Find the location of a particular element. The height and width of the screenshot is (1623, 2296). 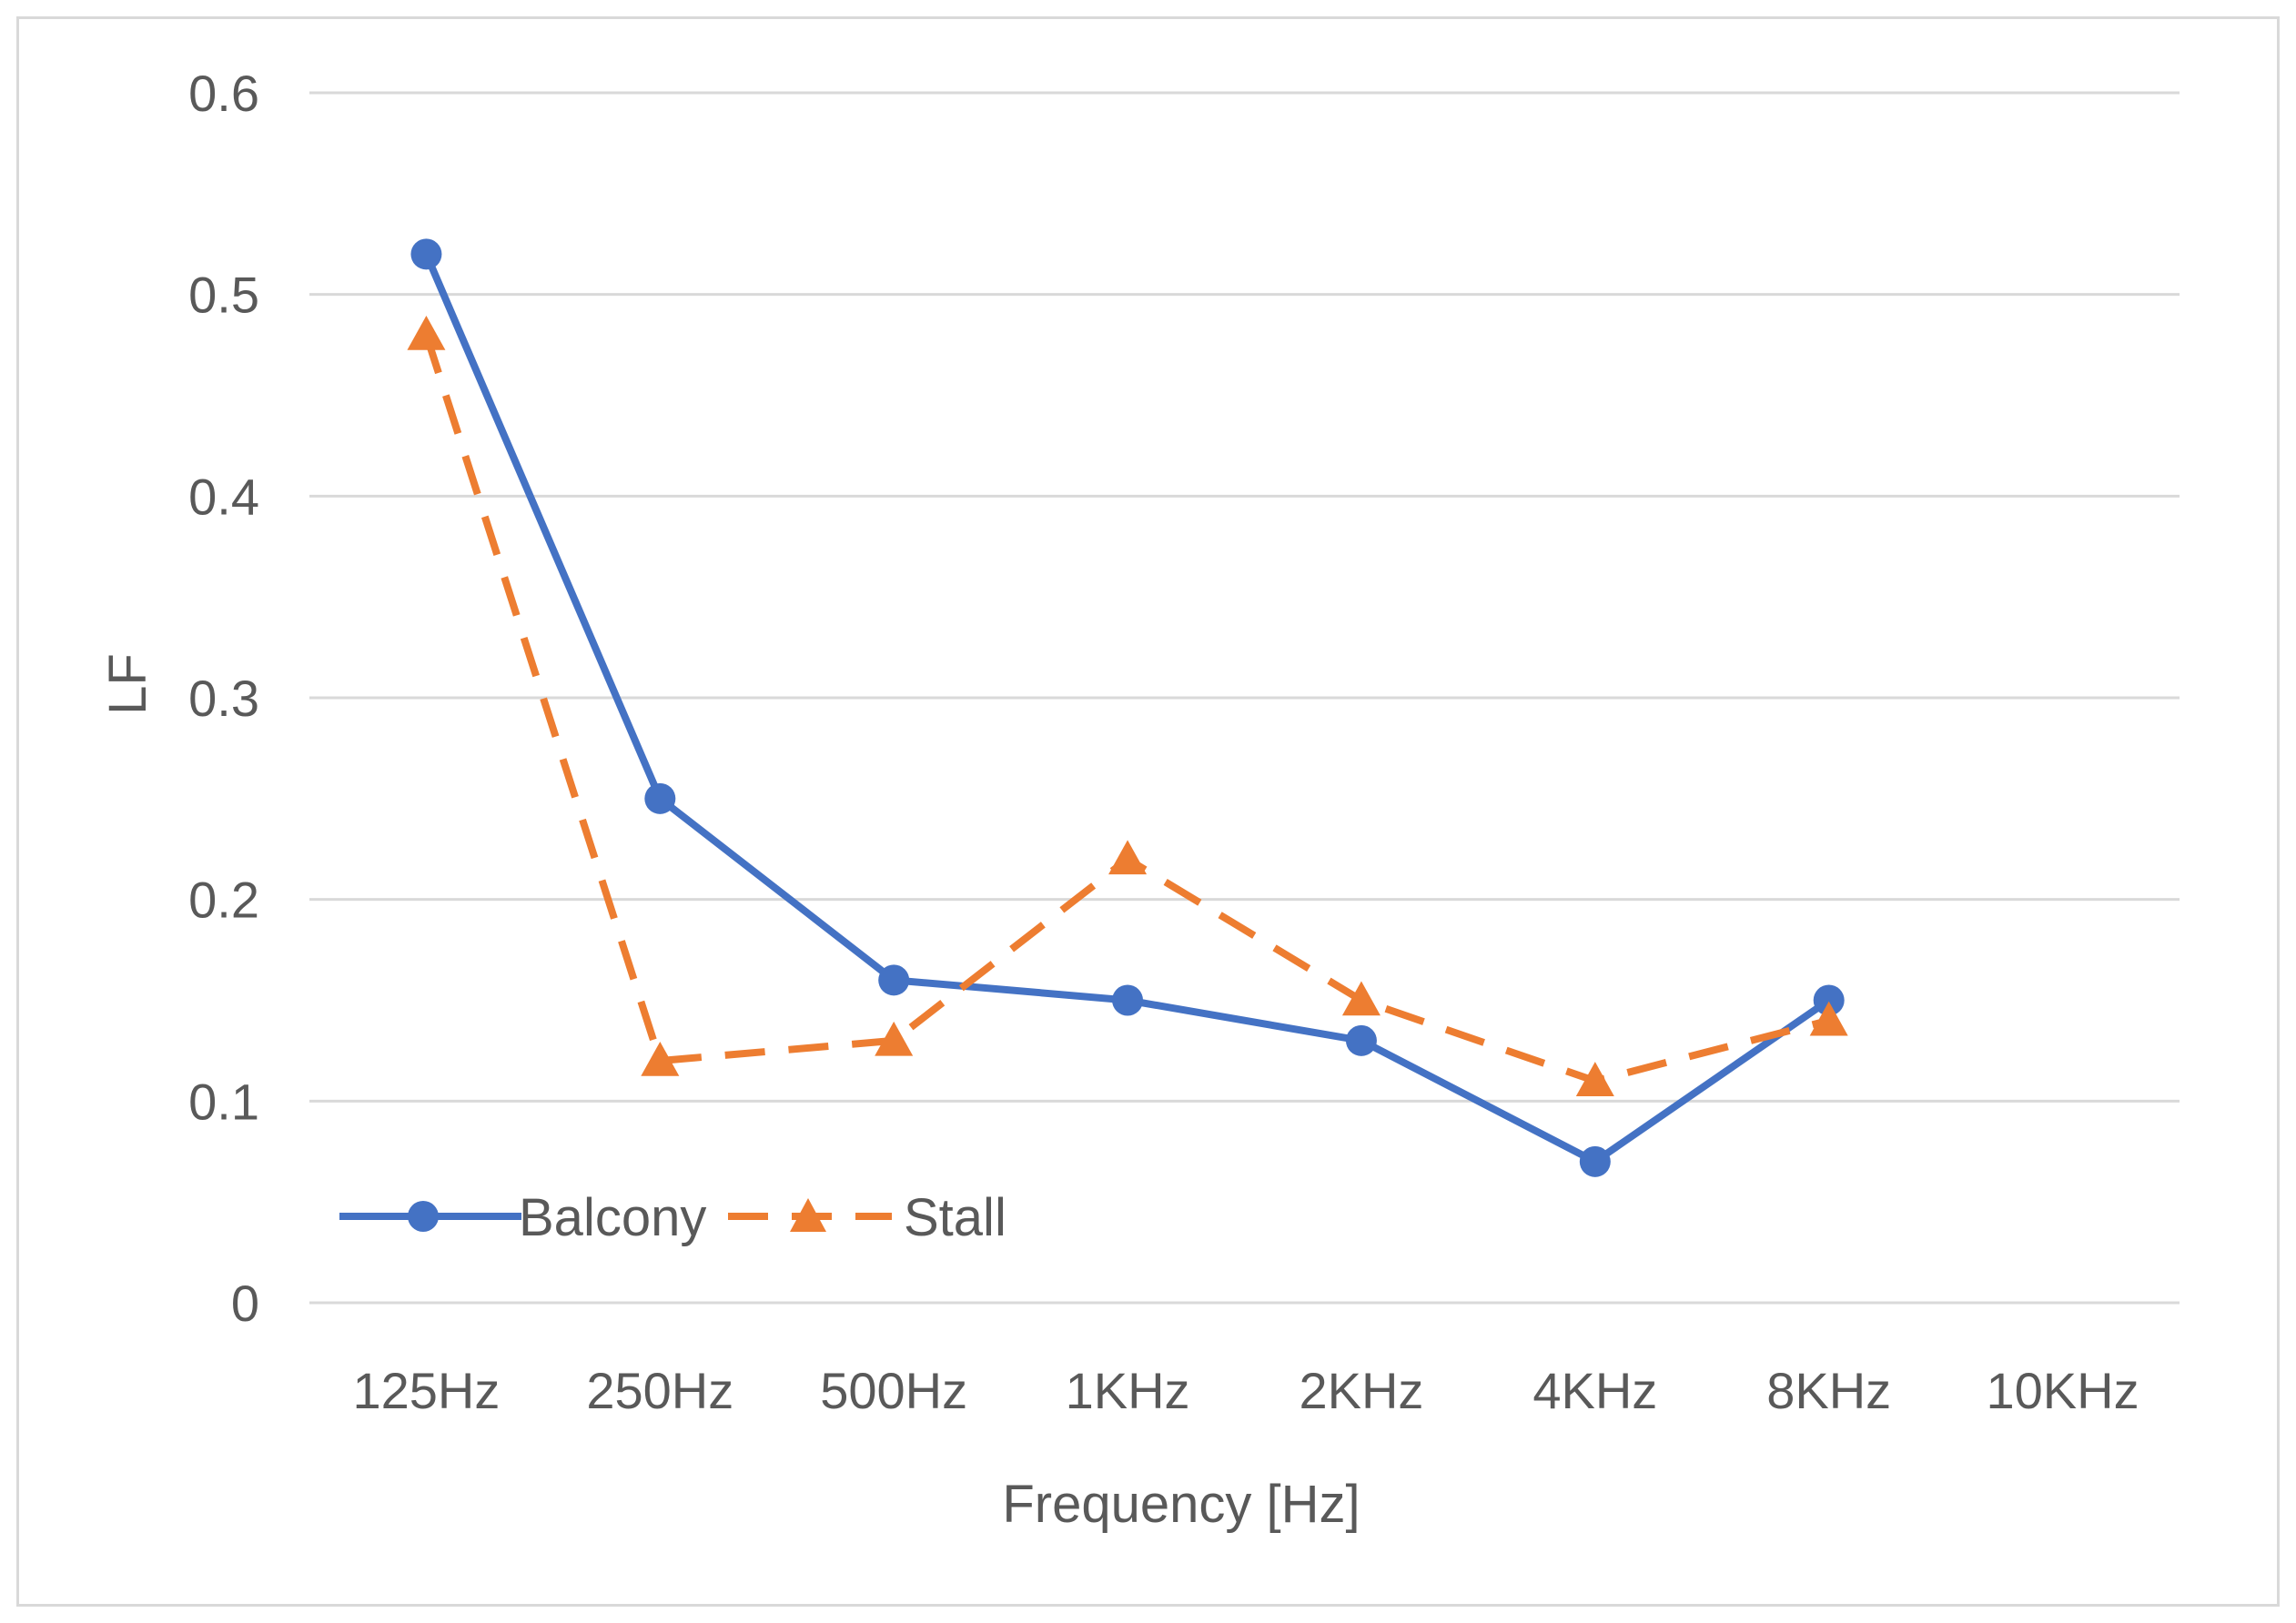

legend-marker-stall is located at coordinates (808, 1215).